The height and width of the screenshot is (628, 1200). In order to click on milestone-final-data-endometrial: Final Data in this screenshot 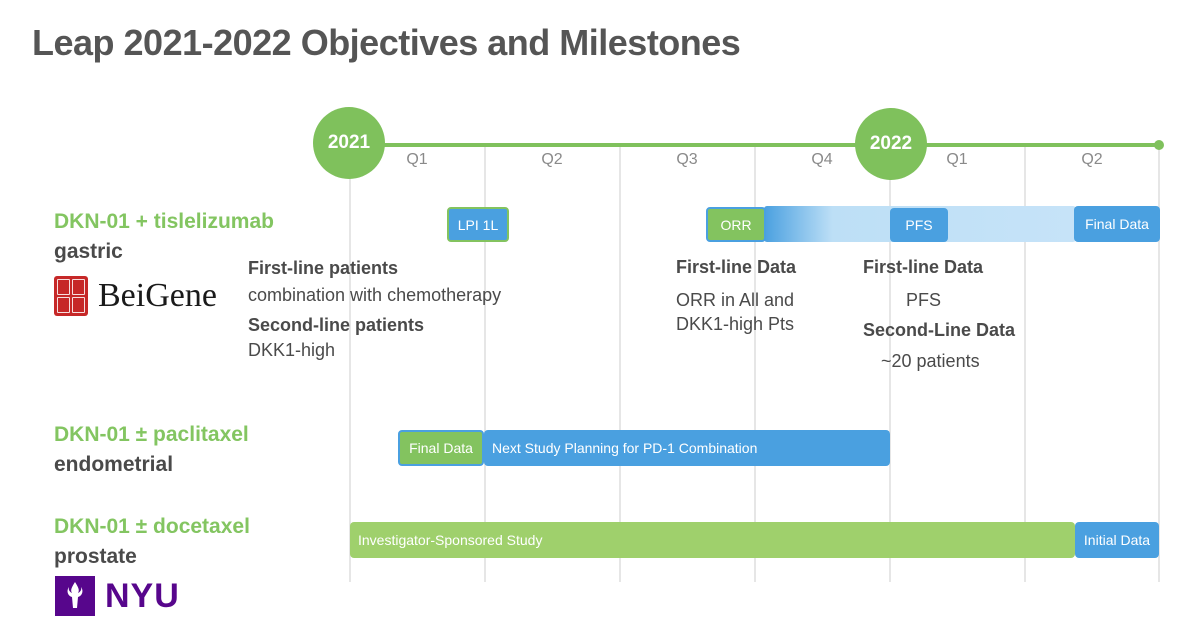, I will do `click(441, 448)`.